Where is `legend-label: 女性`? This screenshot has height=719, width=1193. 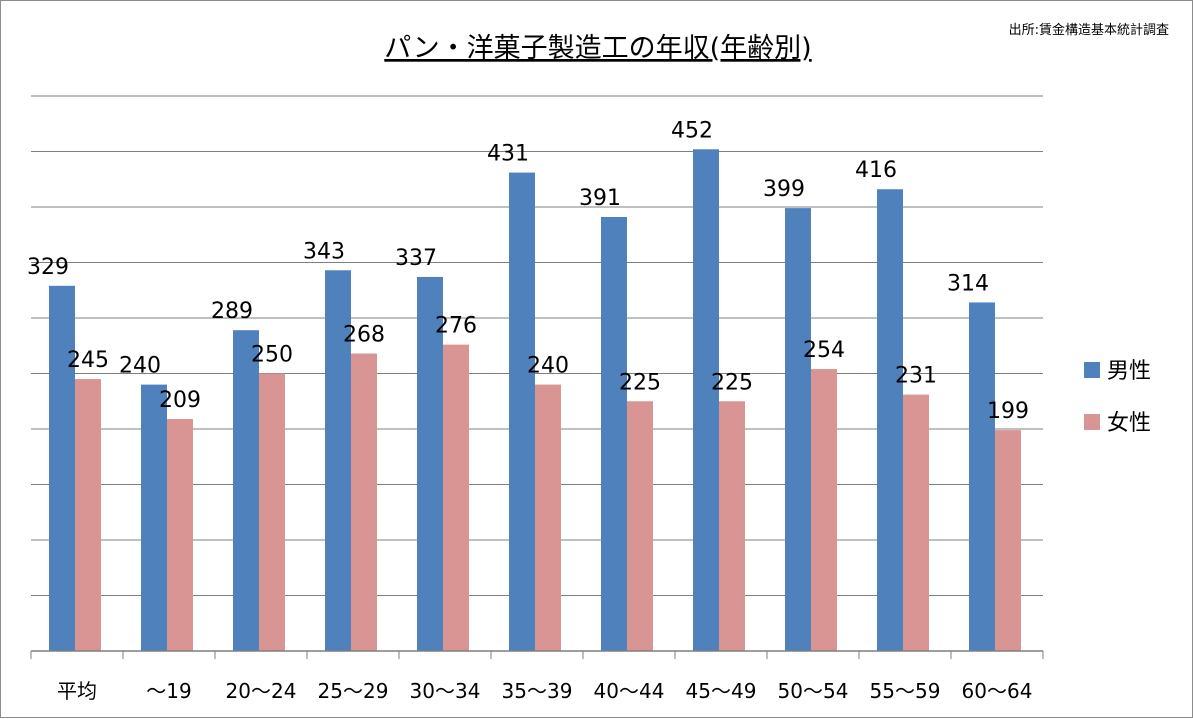
legend-label: 女性 is located at coordinates (1129, 423).